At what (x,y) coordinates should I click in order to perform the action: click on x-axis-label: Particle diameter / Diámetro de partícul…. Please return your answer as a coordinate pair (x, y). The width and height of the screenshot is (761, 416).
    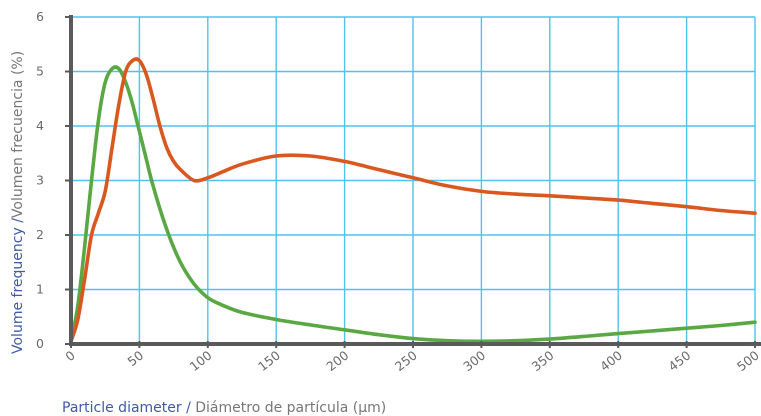
    Looking at the image, I should click on (224, 408).